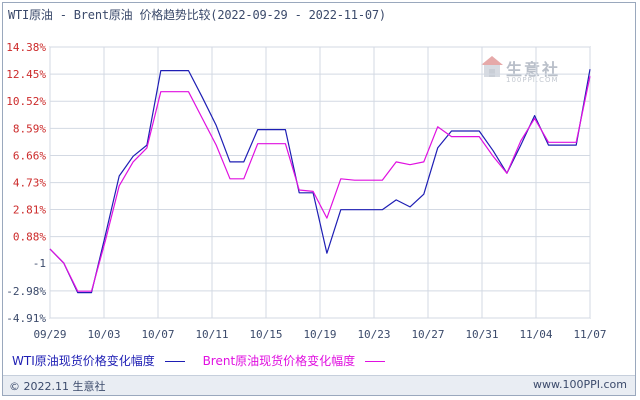  Describe the element at coordinates (39, 263) in the screenshot. I see `y-tick-label: -1` at that location.